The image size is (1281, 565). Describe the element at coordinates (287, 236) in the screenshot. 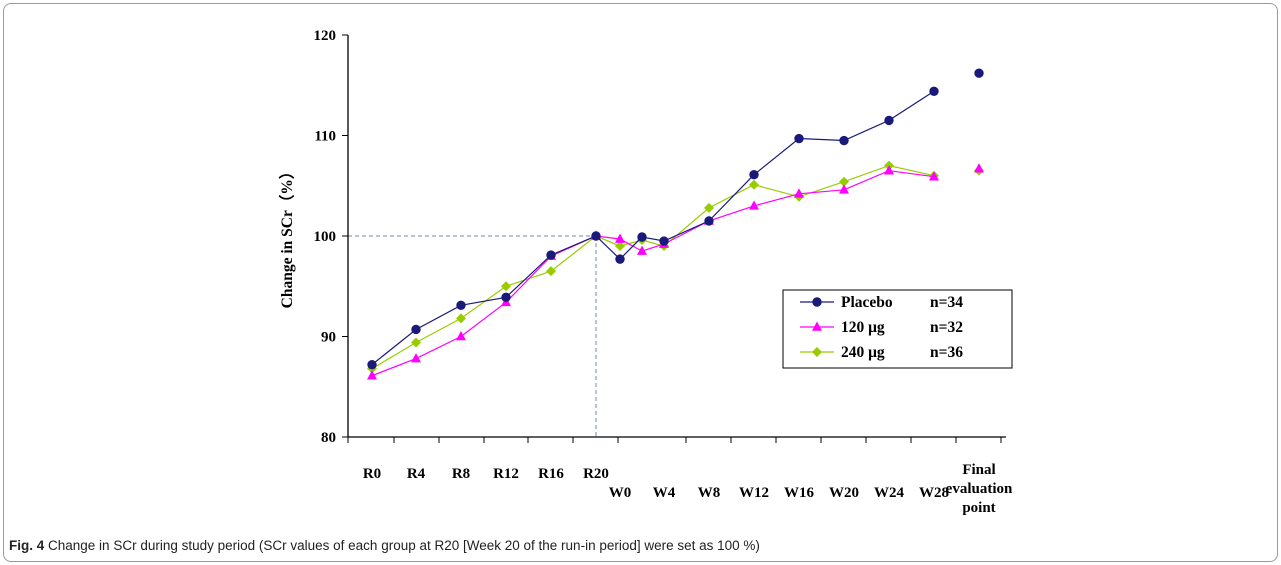

I see `y-axis-label: Change in SCr（%）` at that location.